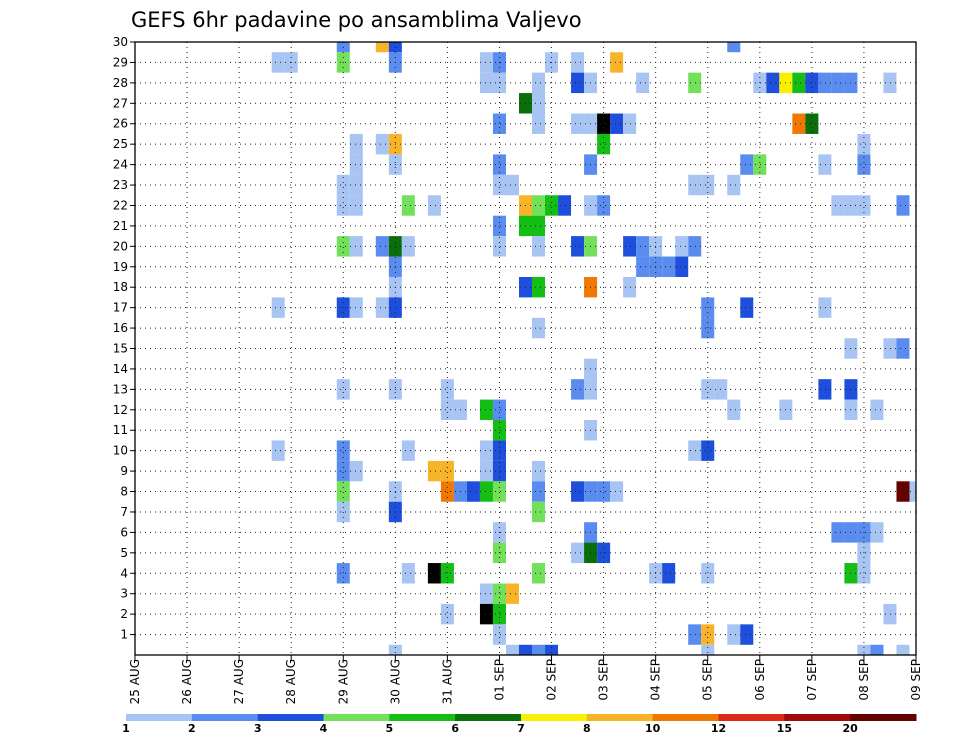  What do you see at coordinates (124, 614) in the screenshot?
I see `y-tick-label: 2` at bounding box center [124, 614].